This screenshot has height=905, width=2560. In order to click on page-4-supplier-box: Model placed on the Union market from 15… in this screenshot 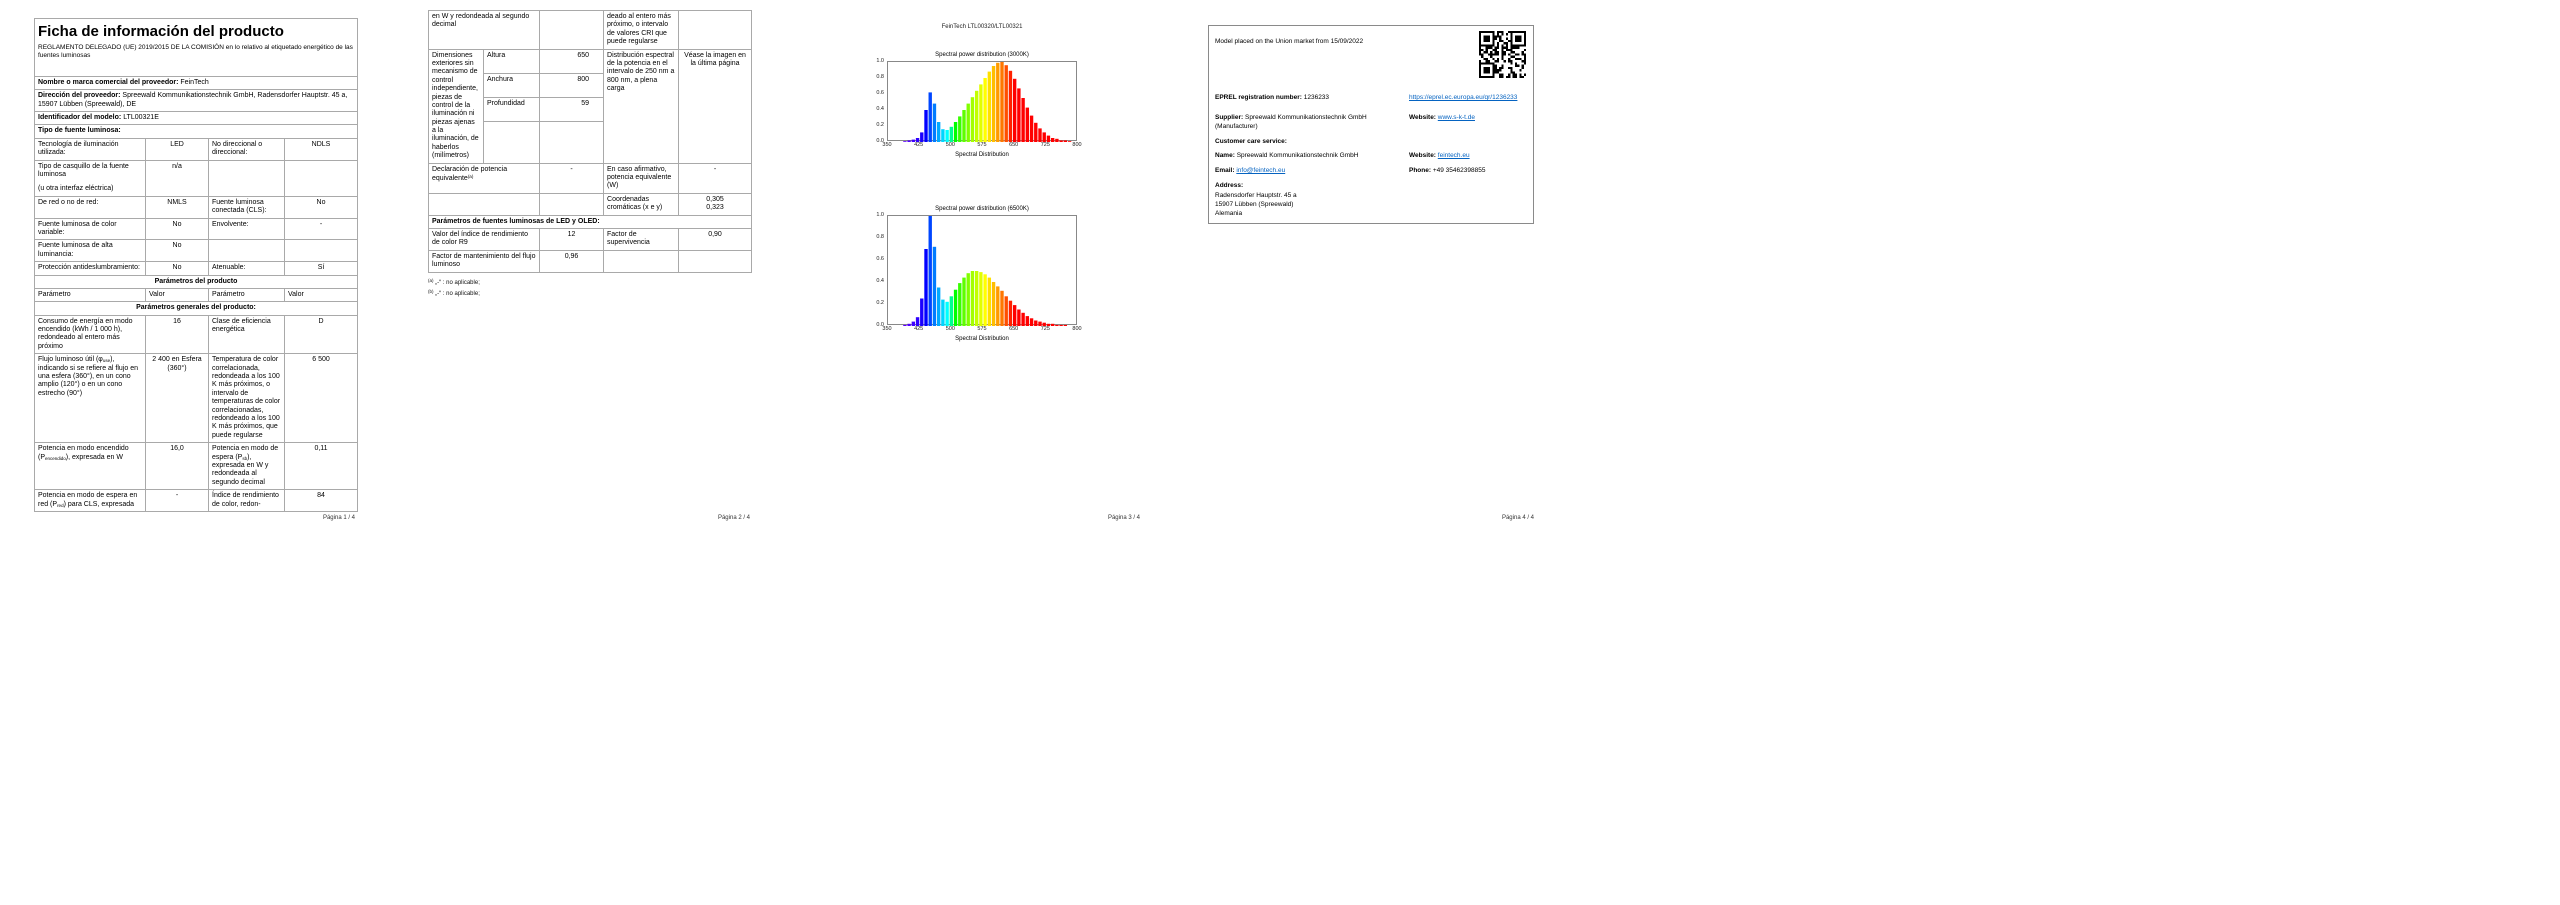, I will do `click(1371, 124)`.